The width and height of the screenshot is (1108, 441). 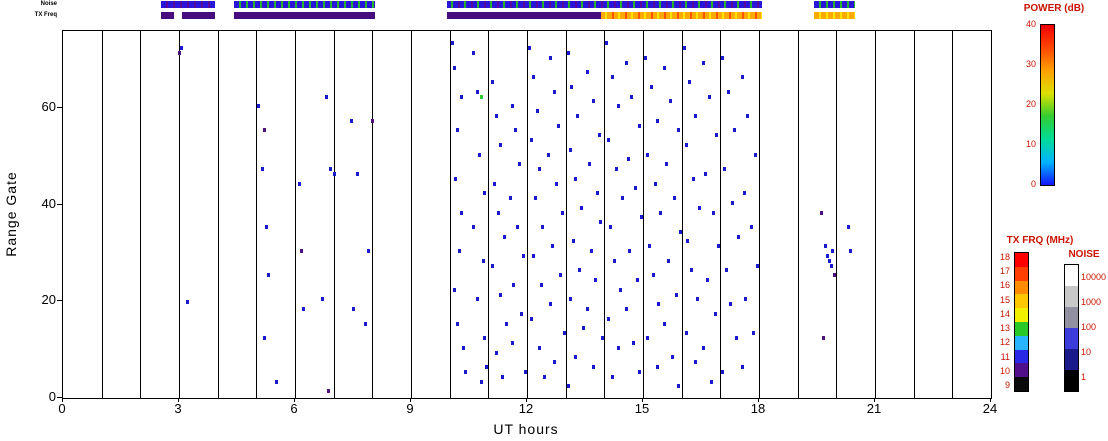 I want to click on tx-frq-tick-label: 12, so click(x=1004, y=342).